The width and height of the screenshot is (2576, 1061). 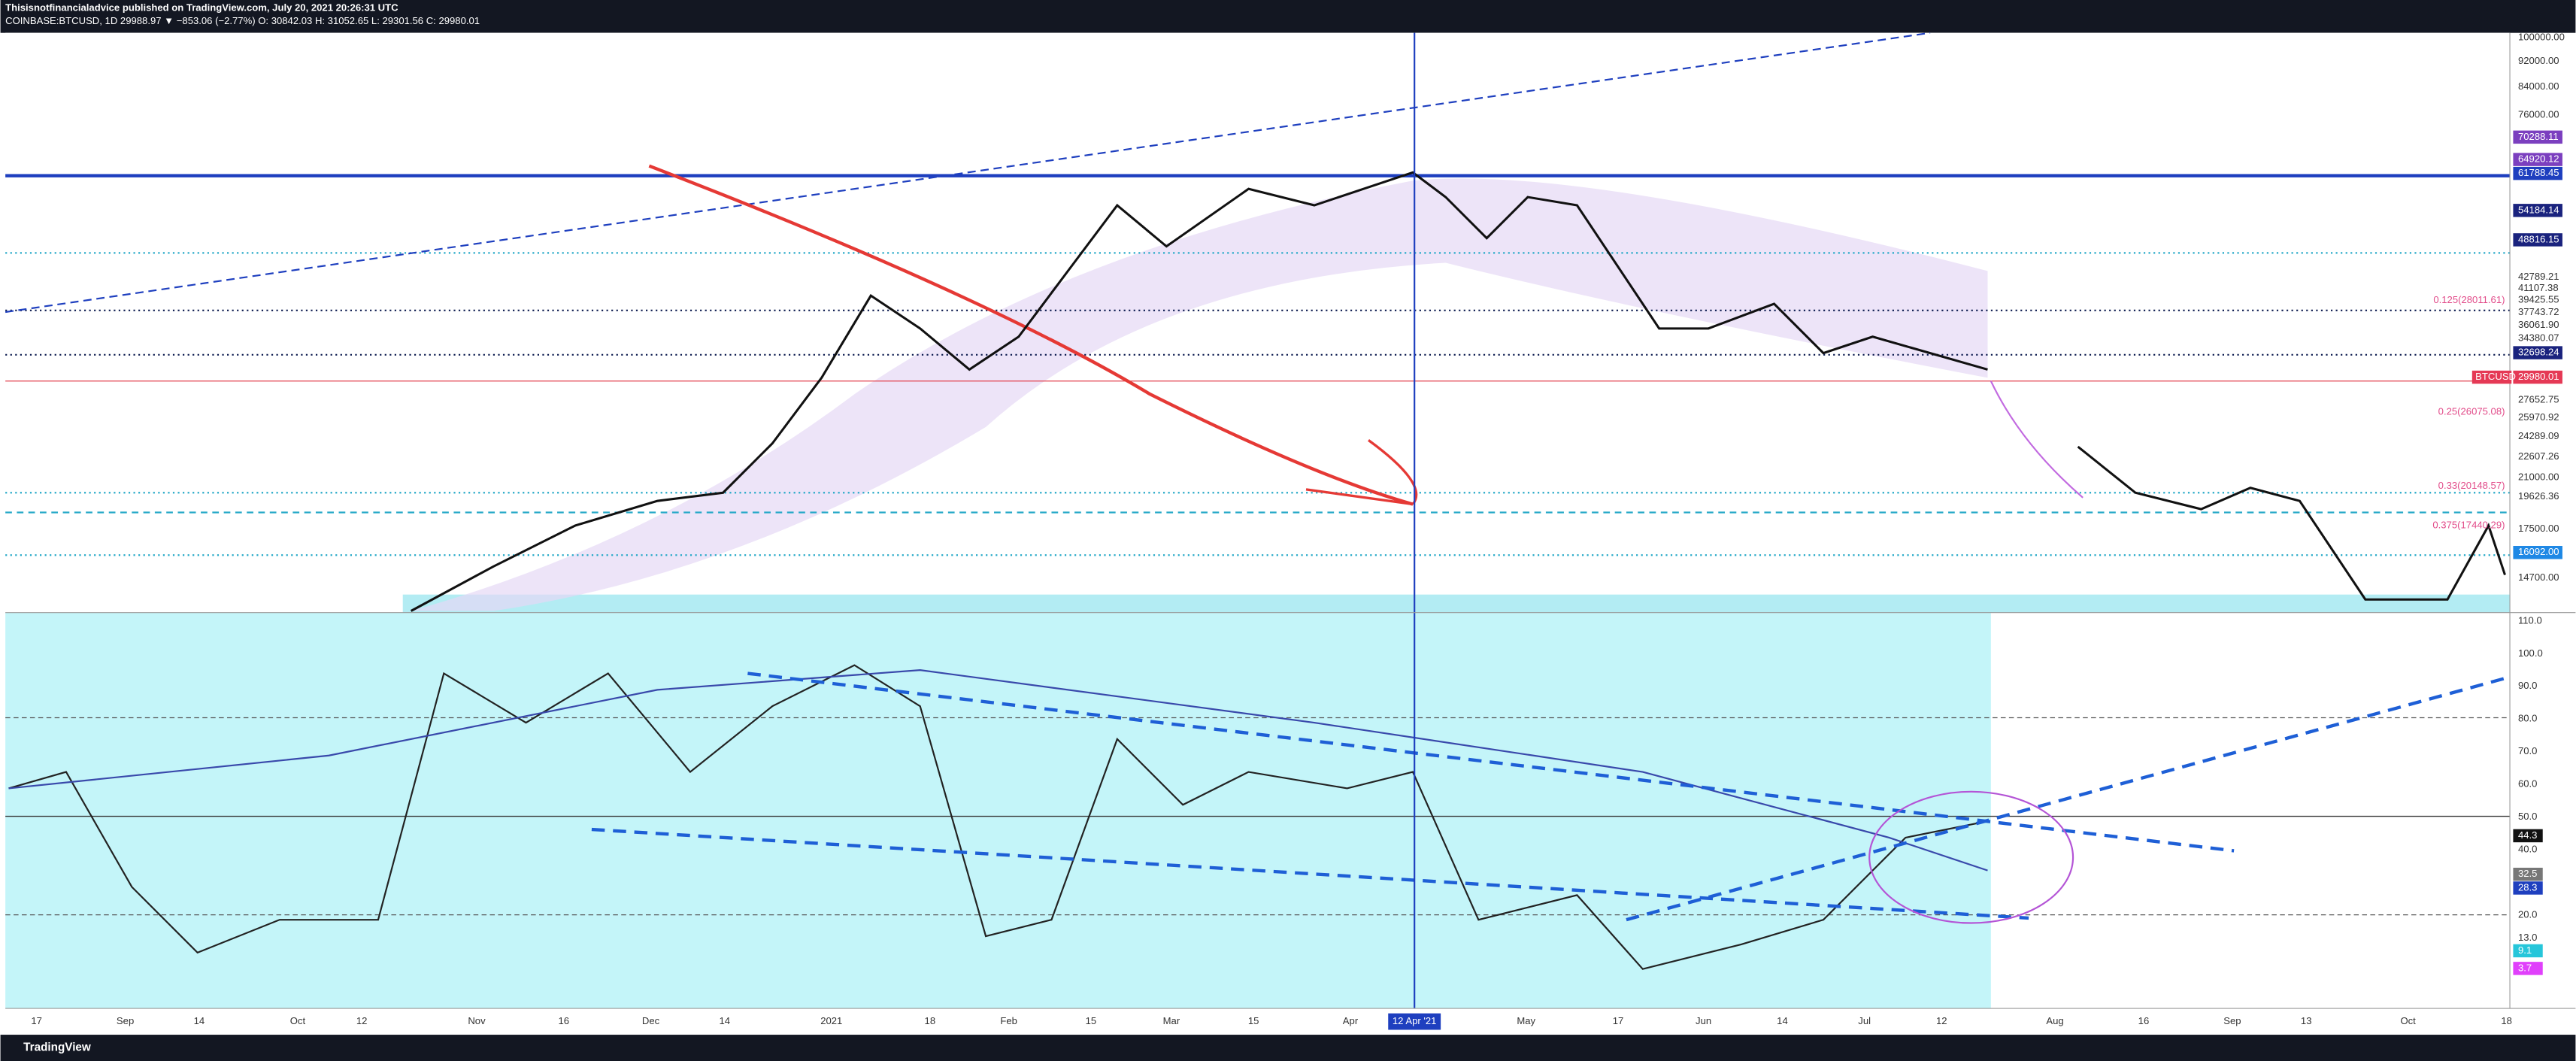 I want to click on osc-axis-label: 110.0, so click(x=2530, y=620).